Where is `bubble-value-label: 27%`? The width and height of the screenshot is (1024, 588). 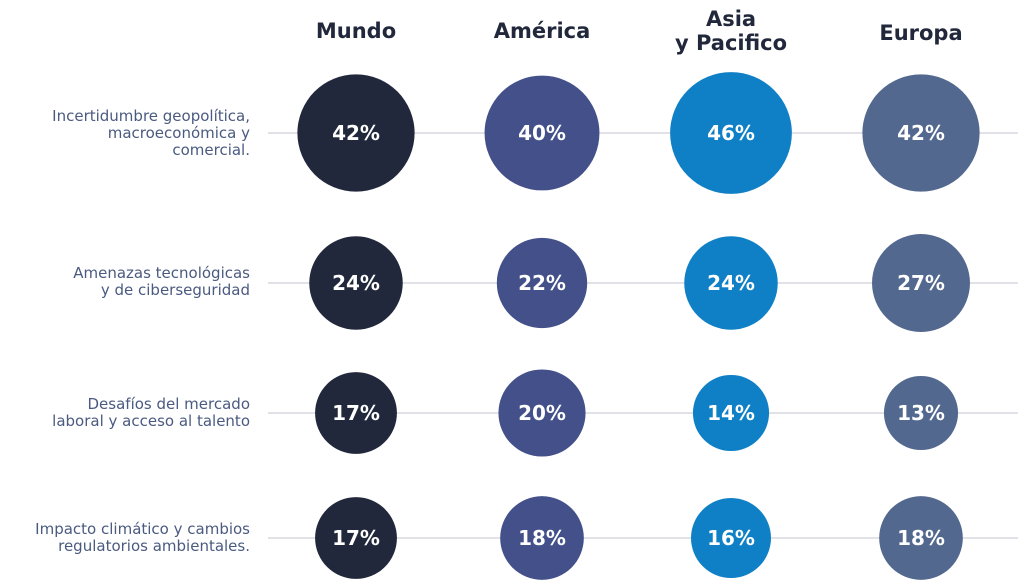
bubble-value-label: 27% is located at coordinates (921, 283).